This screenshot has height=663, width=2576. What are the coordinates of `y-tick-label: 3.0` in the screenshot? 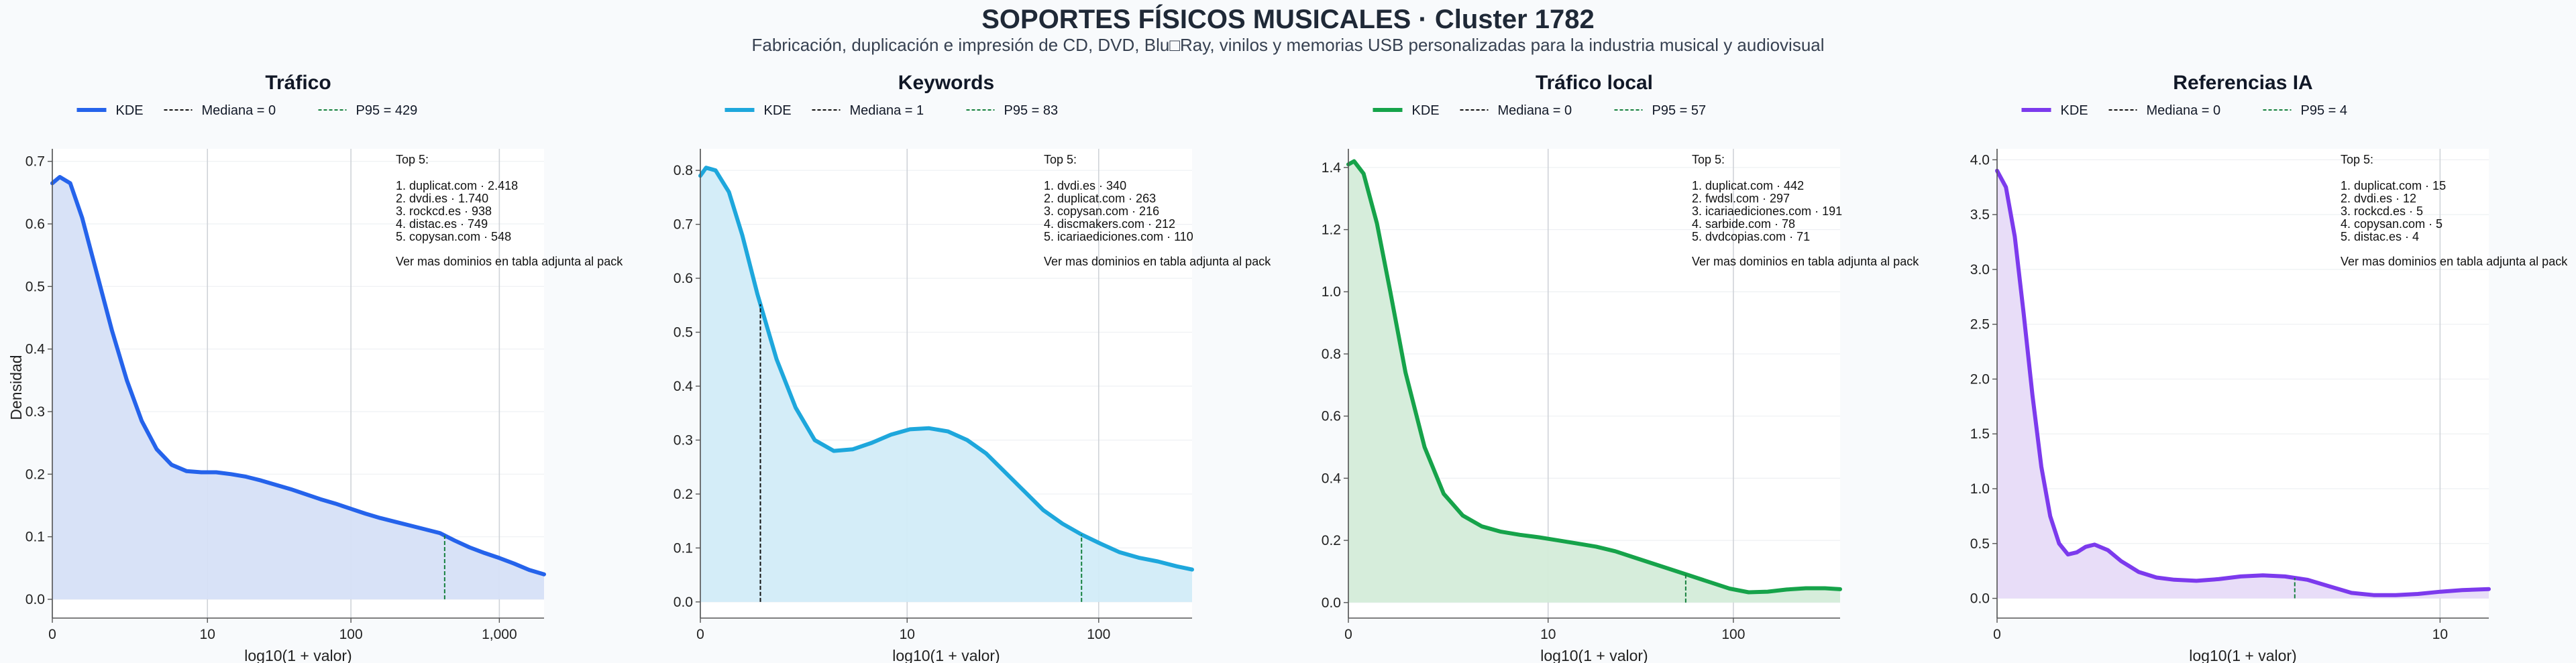 It's located at (1980, 270).